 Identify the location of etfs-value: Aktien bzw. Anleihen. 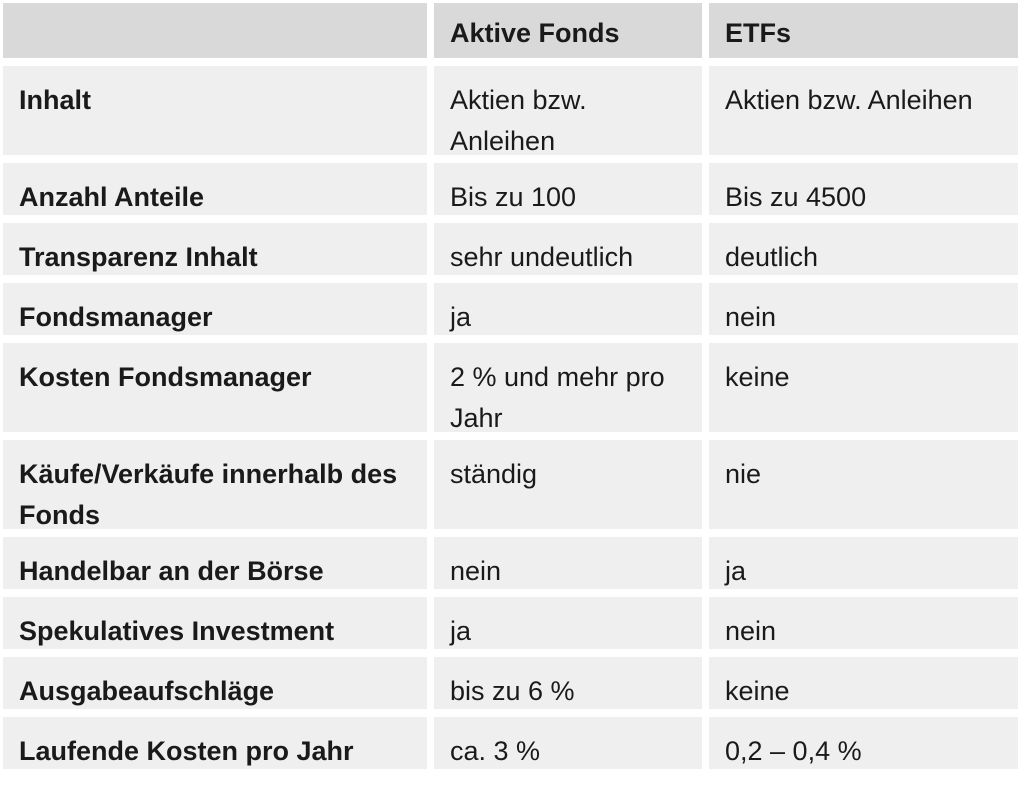
(863, 110).